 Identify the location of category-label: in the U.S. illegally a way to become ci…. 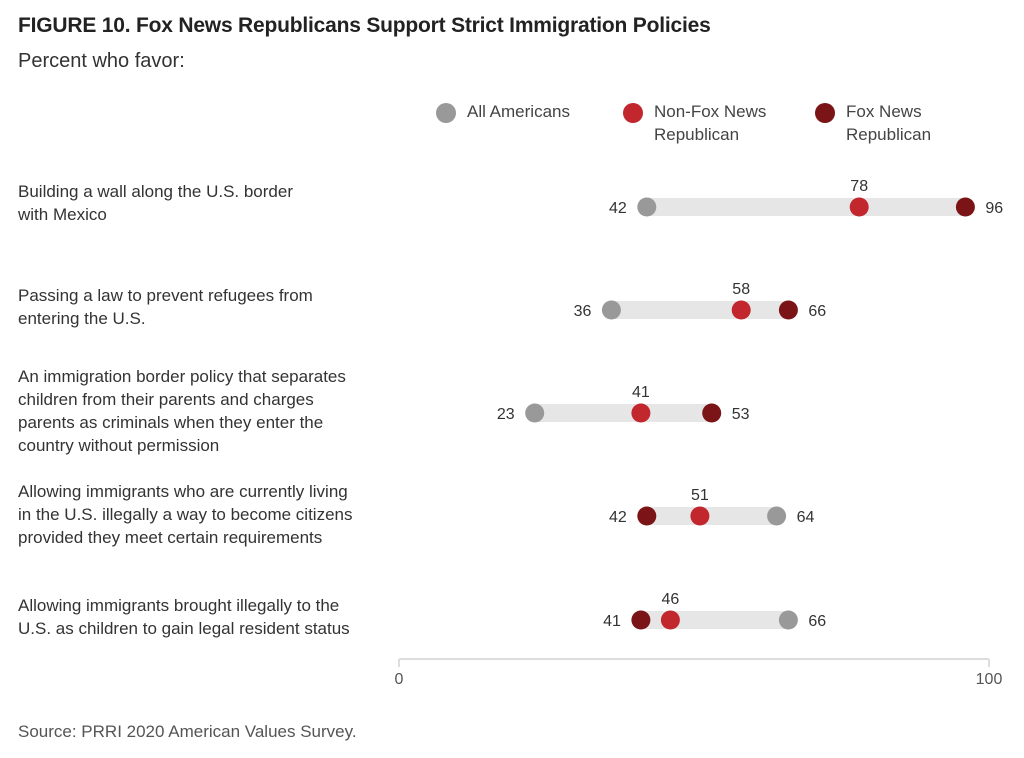
(185, 514).